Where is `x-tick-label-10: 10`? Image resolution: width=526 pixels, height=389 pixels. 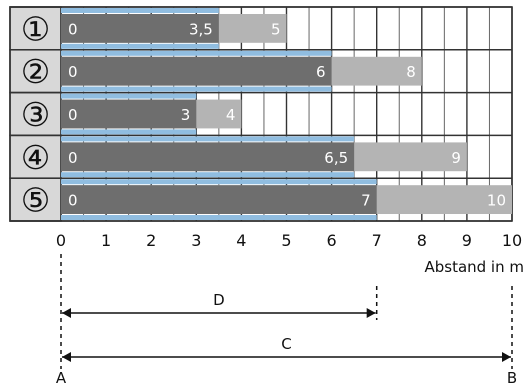 x-tick-label-10: 10 is located at coordinates (512, 240).